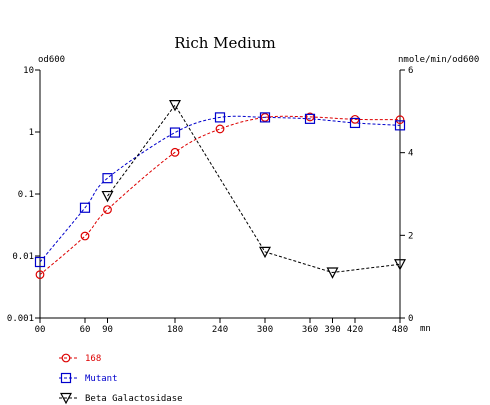  I want to click on y-left-tick-label: 1, so click(31, 133).